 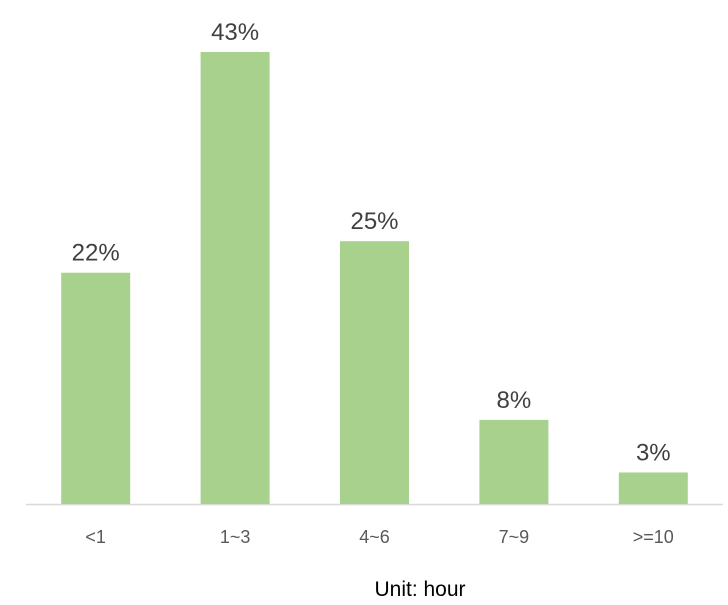 What do you see at coordinates (514, 537) in the screenshot?
I see `x-tick-label-3: 7~9` at bounding box center [514, 537].